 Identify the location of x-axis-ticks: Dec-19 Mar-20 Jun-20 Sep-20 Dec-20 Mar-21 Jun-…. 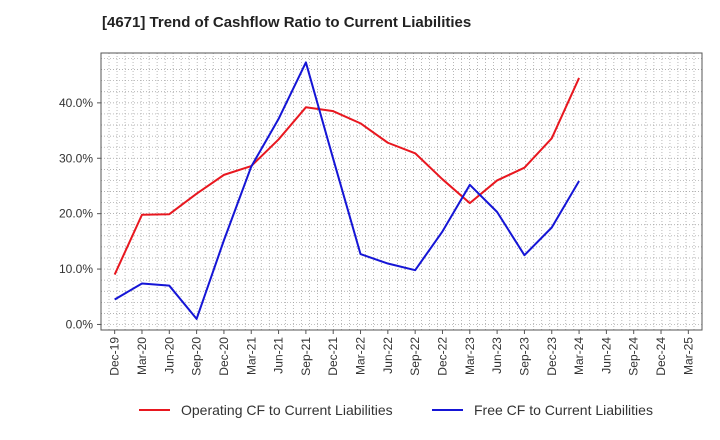
(401, 353).